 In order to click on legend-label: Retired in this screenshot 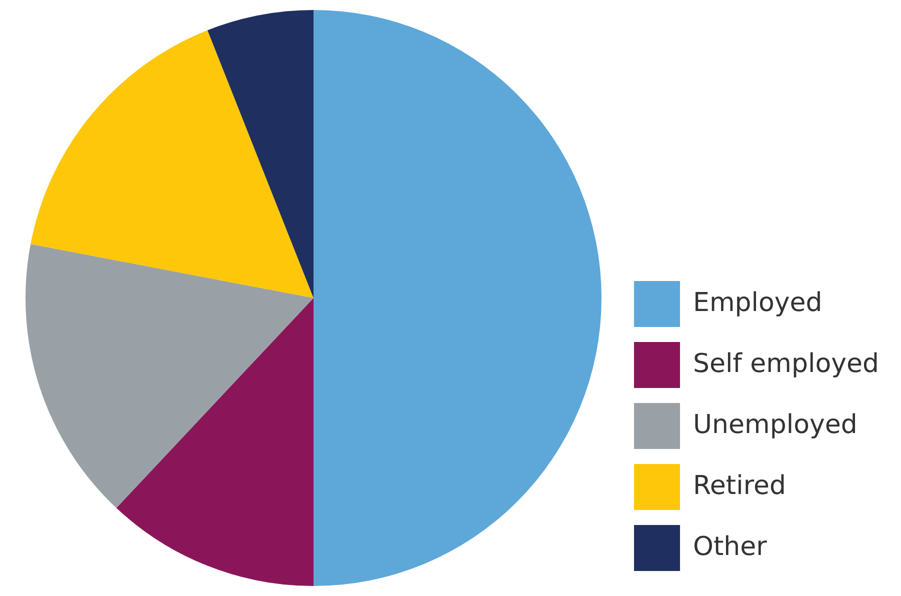, I will do `click(739, 485)`.